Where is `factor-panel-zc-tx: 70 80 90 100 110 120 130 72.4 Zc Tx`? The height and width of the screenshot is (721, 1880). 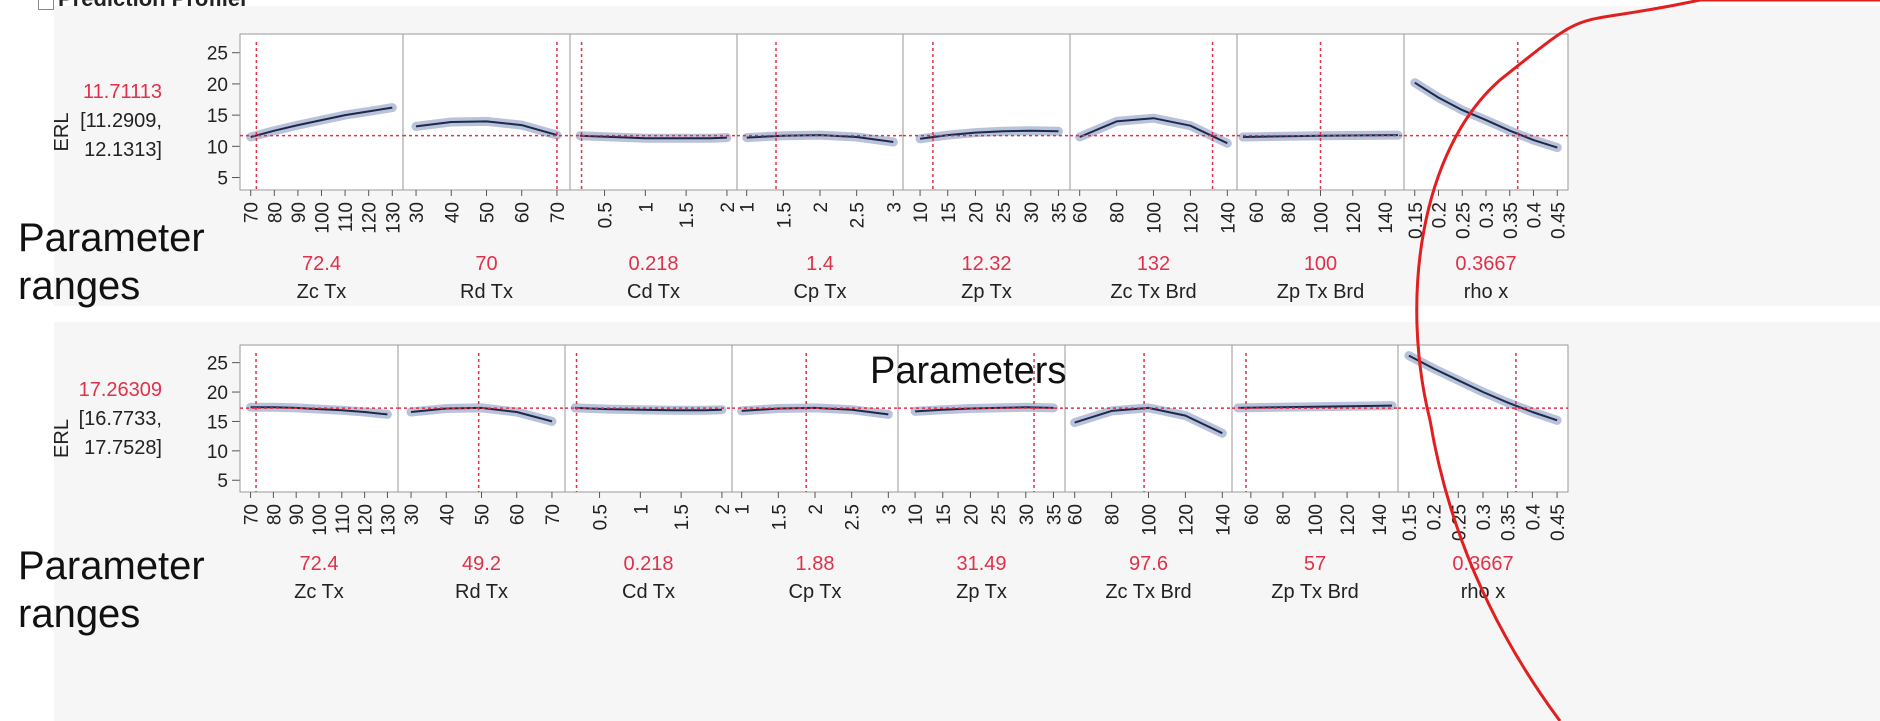
factor-panel-zc-tx: 70 80 90 100 110 120 130 72.4 Zc Tx is located at coordinates (319, 473).